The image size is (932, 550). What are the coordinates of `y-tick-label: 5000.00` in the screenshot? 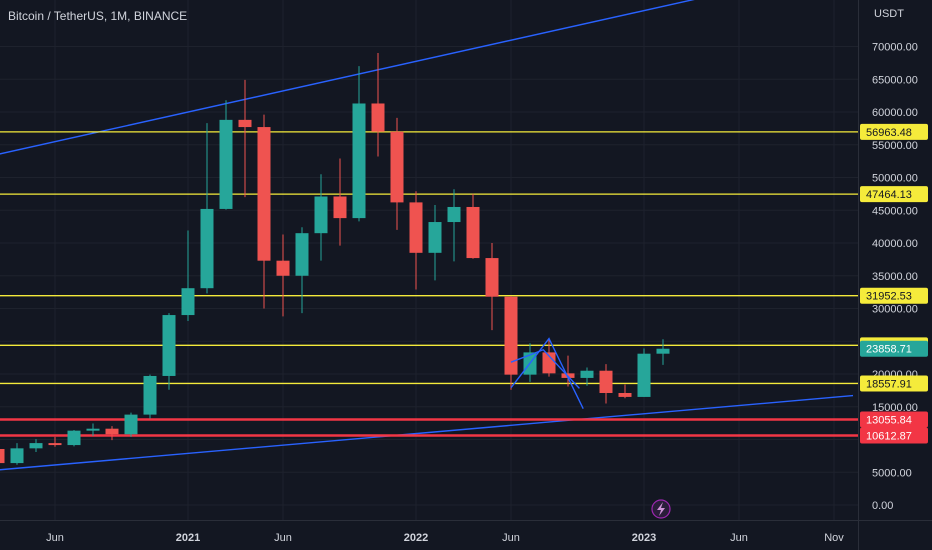 It's located at (892, 473).